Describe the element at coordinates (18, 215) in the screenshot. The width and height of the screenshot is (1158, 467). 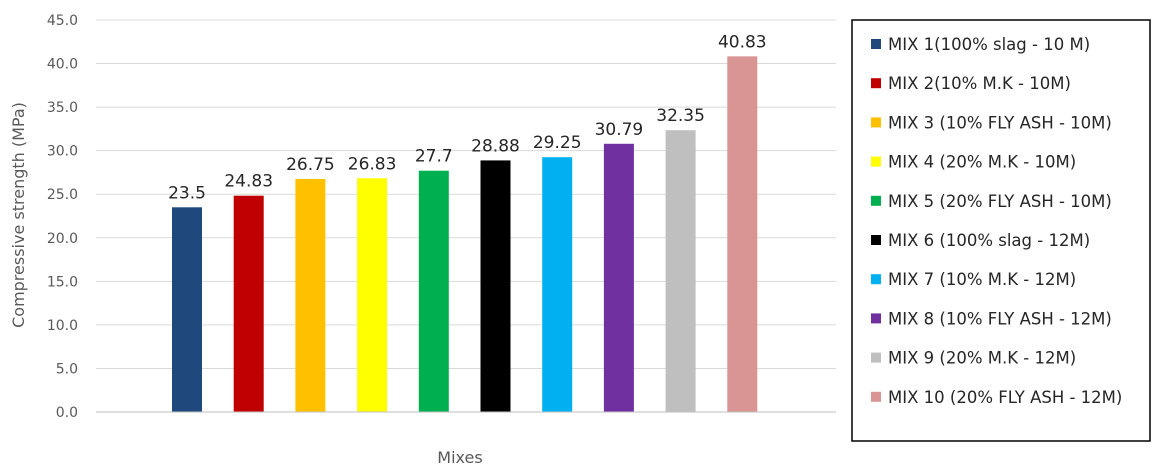
I see `y-axis-title: Compressive strength (MPa)` at that location.